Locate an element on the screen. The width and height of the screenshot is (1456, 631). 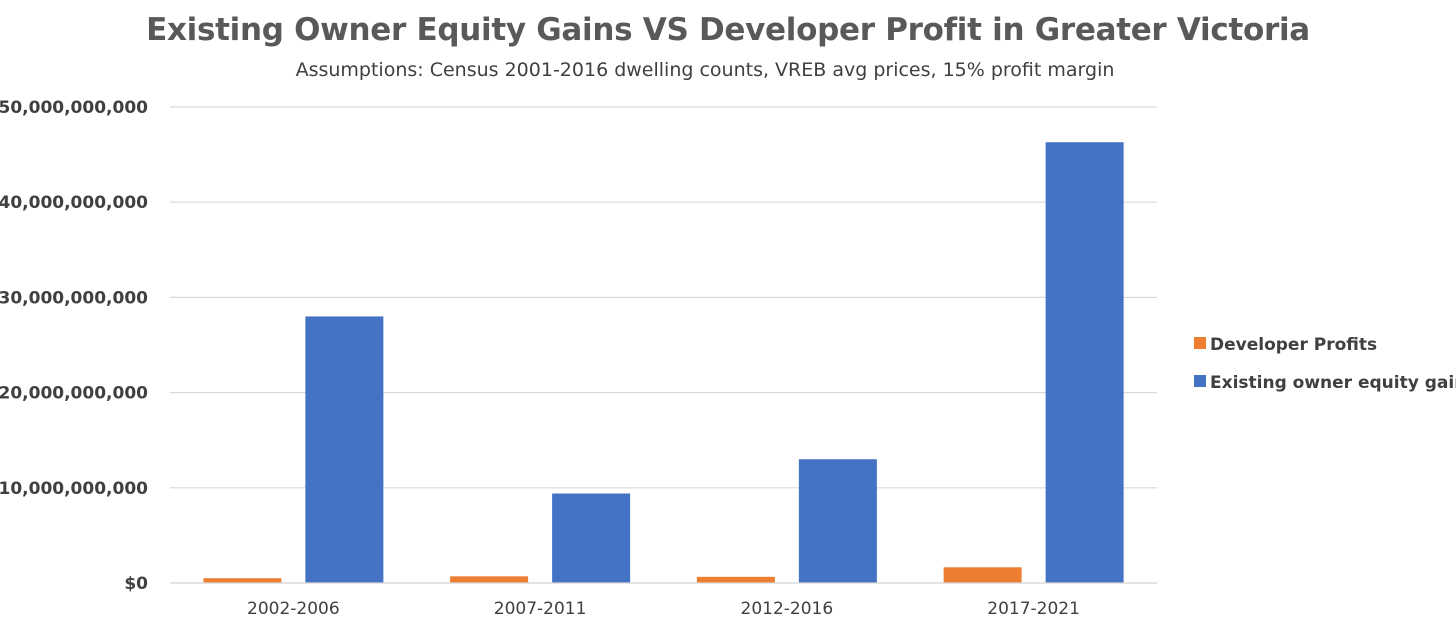
y-tick-label: $10,000,000,000 is located at coordinates (74, 489).